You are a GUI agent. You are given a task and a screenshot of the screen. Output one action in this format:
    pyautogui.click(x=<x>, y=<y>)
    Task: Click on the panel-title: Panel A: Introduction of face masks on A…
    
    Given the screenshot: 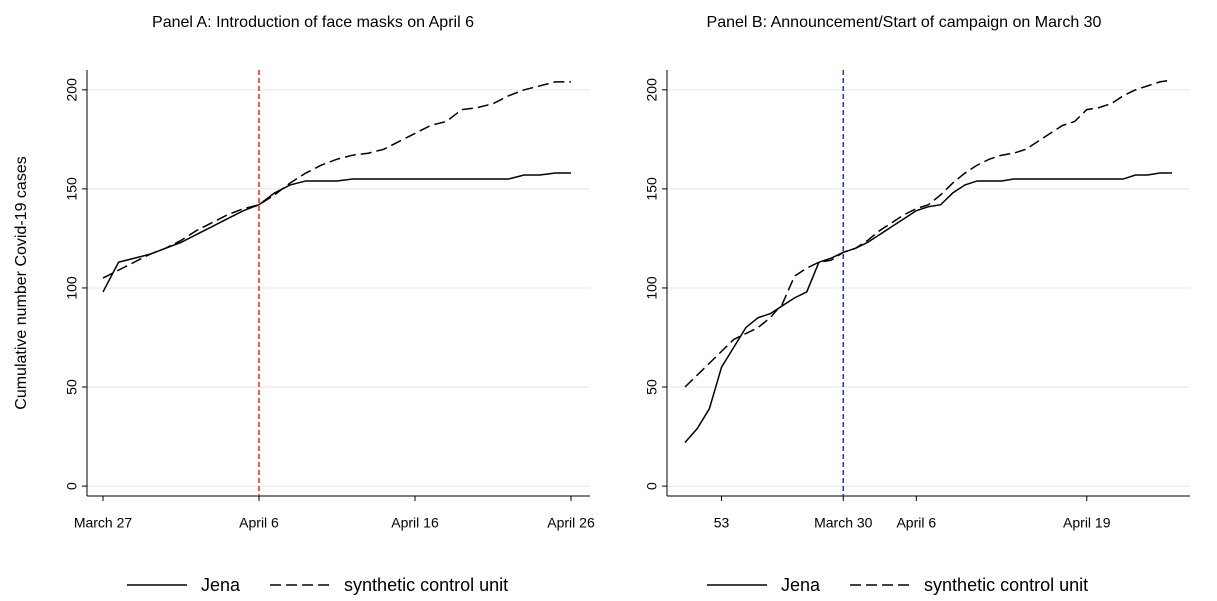 What is the action you would take?
    pyautogui.click(x=313, y=22)
    